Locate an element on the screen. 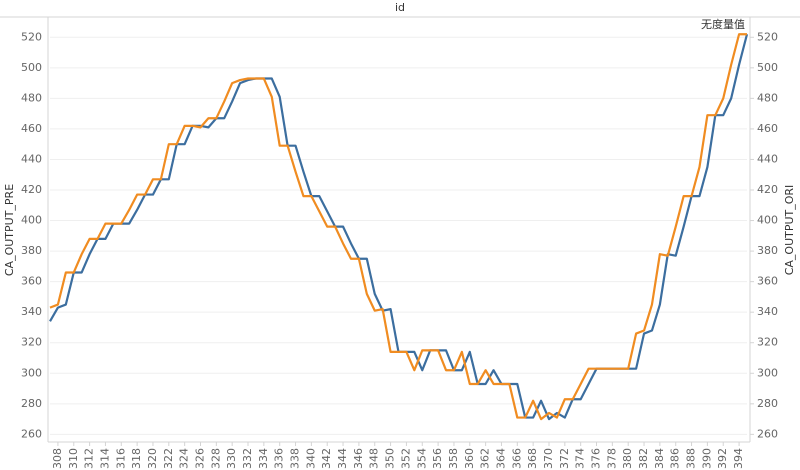 Image resolution: width=800 pixels, height=470 pixels. y2-tick-label: 300 is located at coordinates (767, 372).